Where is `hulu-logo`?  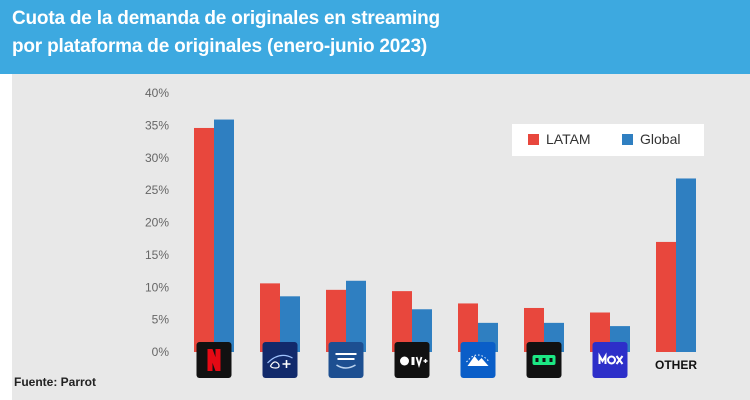 hulu-logo is located at coordinates (544, 360).